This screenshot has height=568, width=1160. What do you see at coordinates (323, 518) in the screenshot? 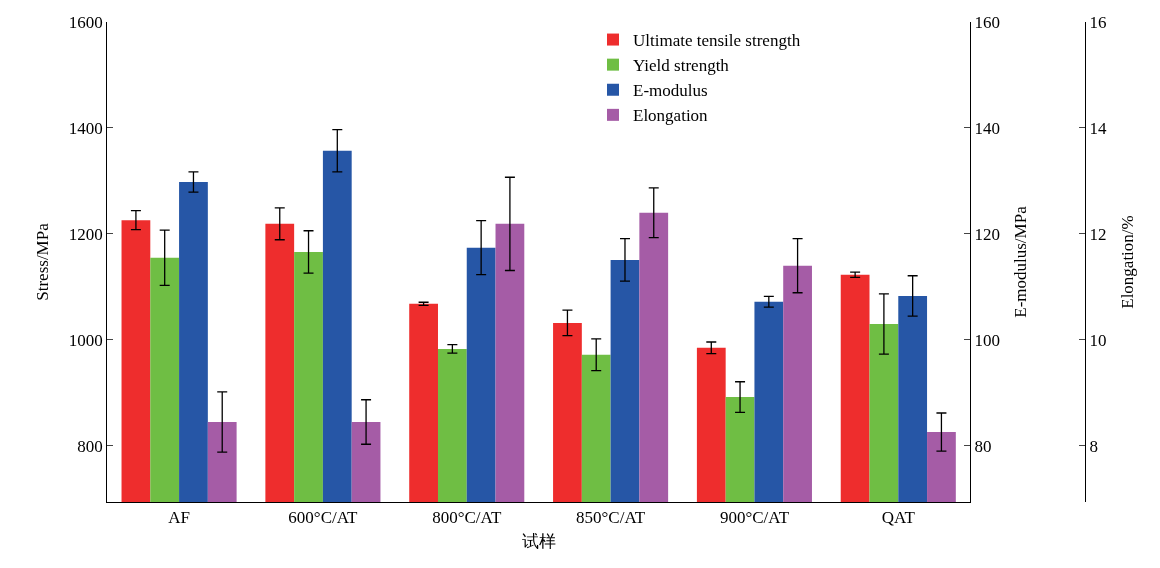
I see `x-tick-label: 600°C/AT` at bounding box center [323, 518].